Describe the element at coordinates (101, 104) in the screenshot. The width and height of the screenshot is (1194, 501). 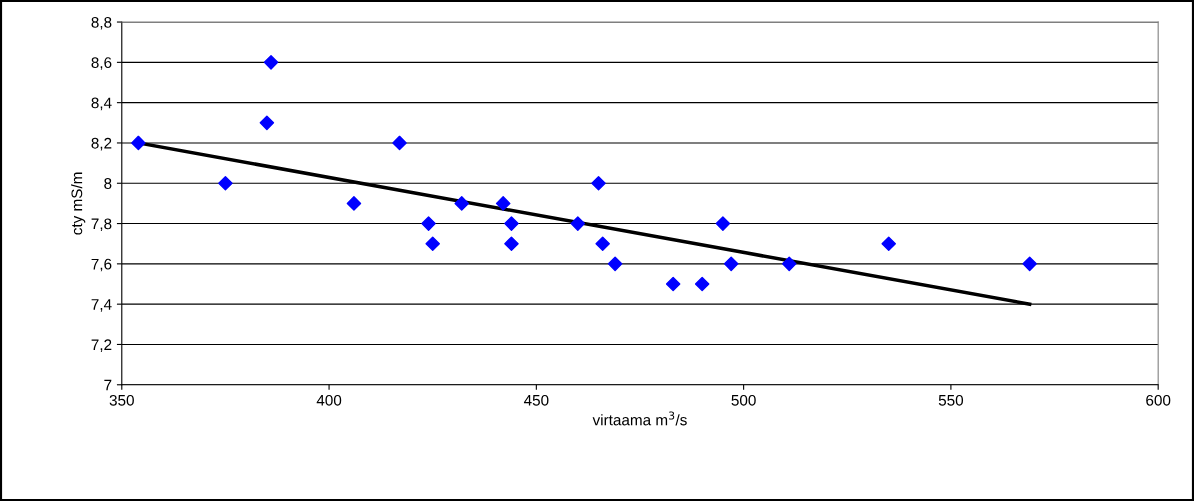
I see `y-tick-label: 8,4` at that location.